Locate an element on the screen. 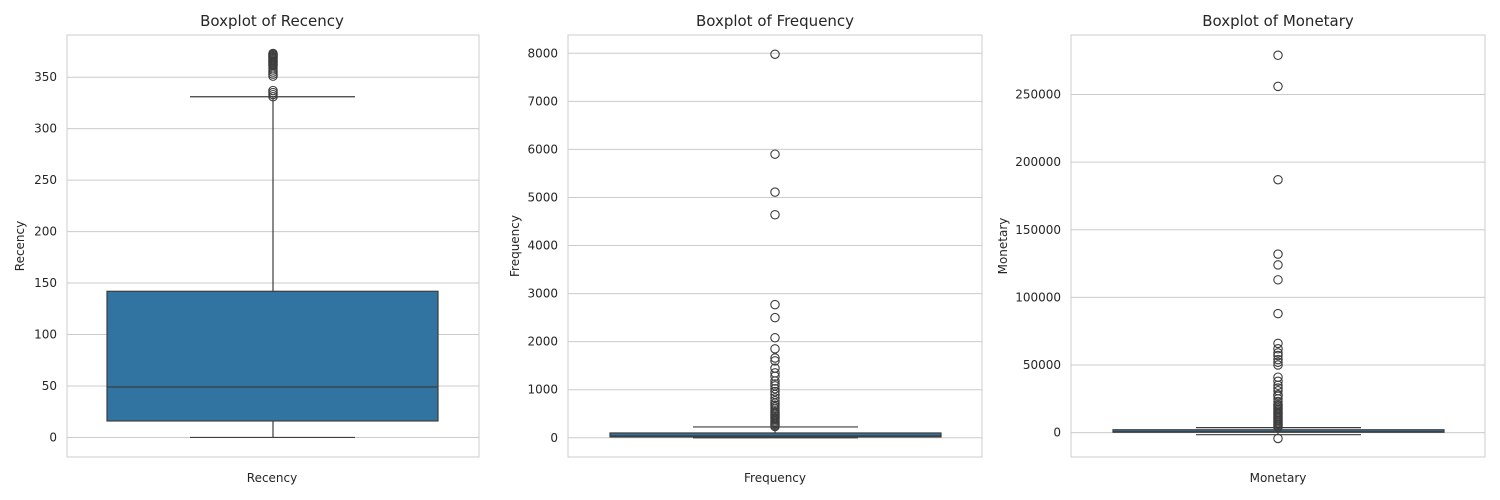 The width and height of the screenshot is (1500, 500). monetary-y-tick-label: 150000 is located at coordinates (1038, 230).